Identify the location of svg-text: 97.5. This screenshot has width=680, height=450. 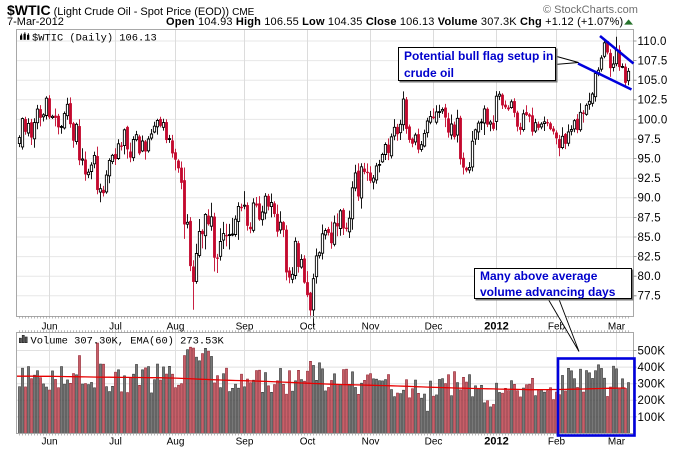
(649, 140).